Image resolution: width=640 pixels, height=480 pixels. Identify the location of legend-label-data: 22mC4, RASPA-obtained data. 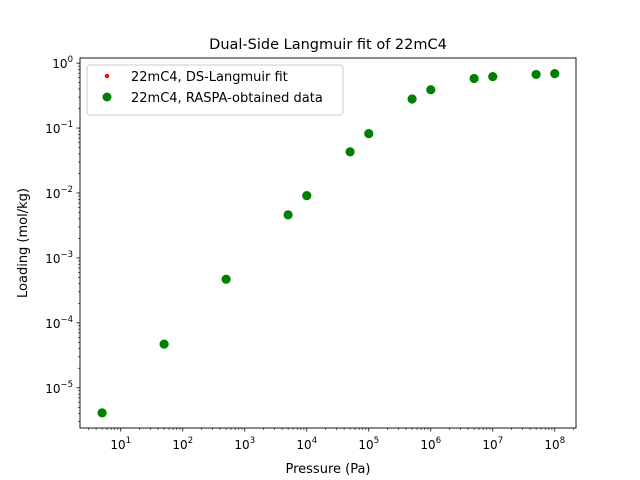
(227, 98).